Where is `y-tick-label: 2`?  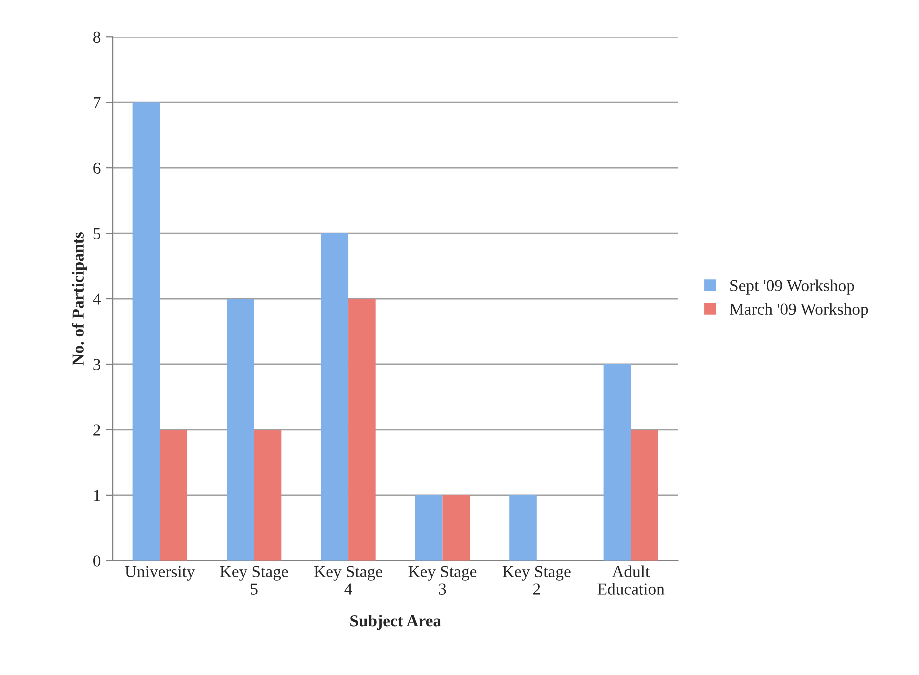
y-tick-label: 2 is located at coordinates (97, 430).